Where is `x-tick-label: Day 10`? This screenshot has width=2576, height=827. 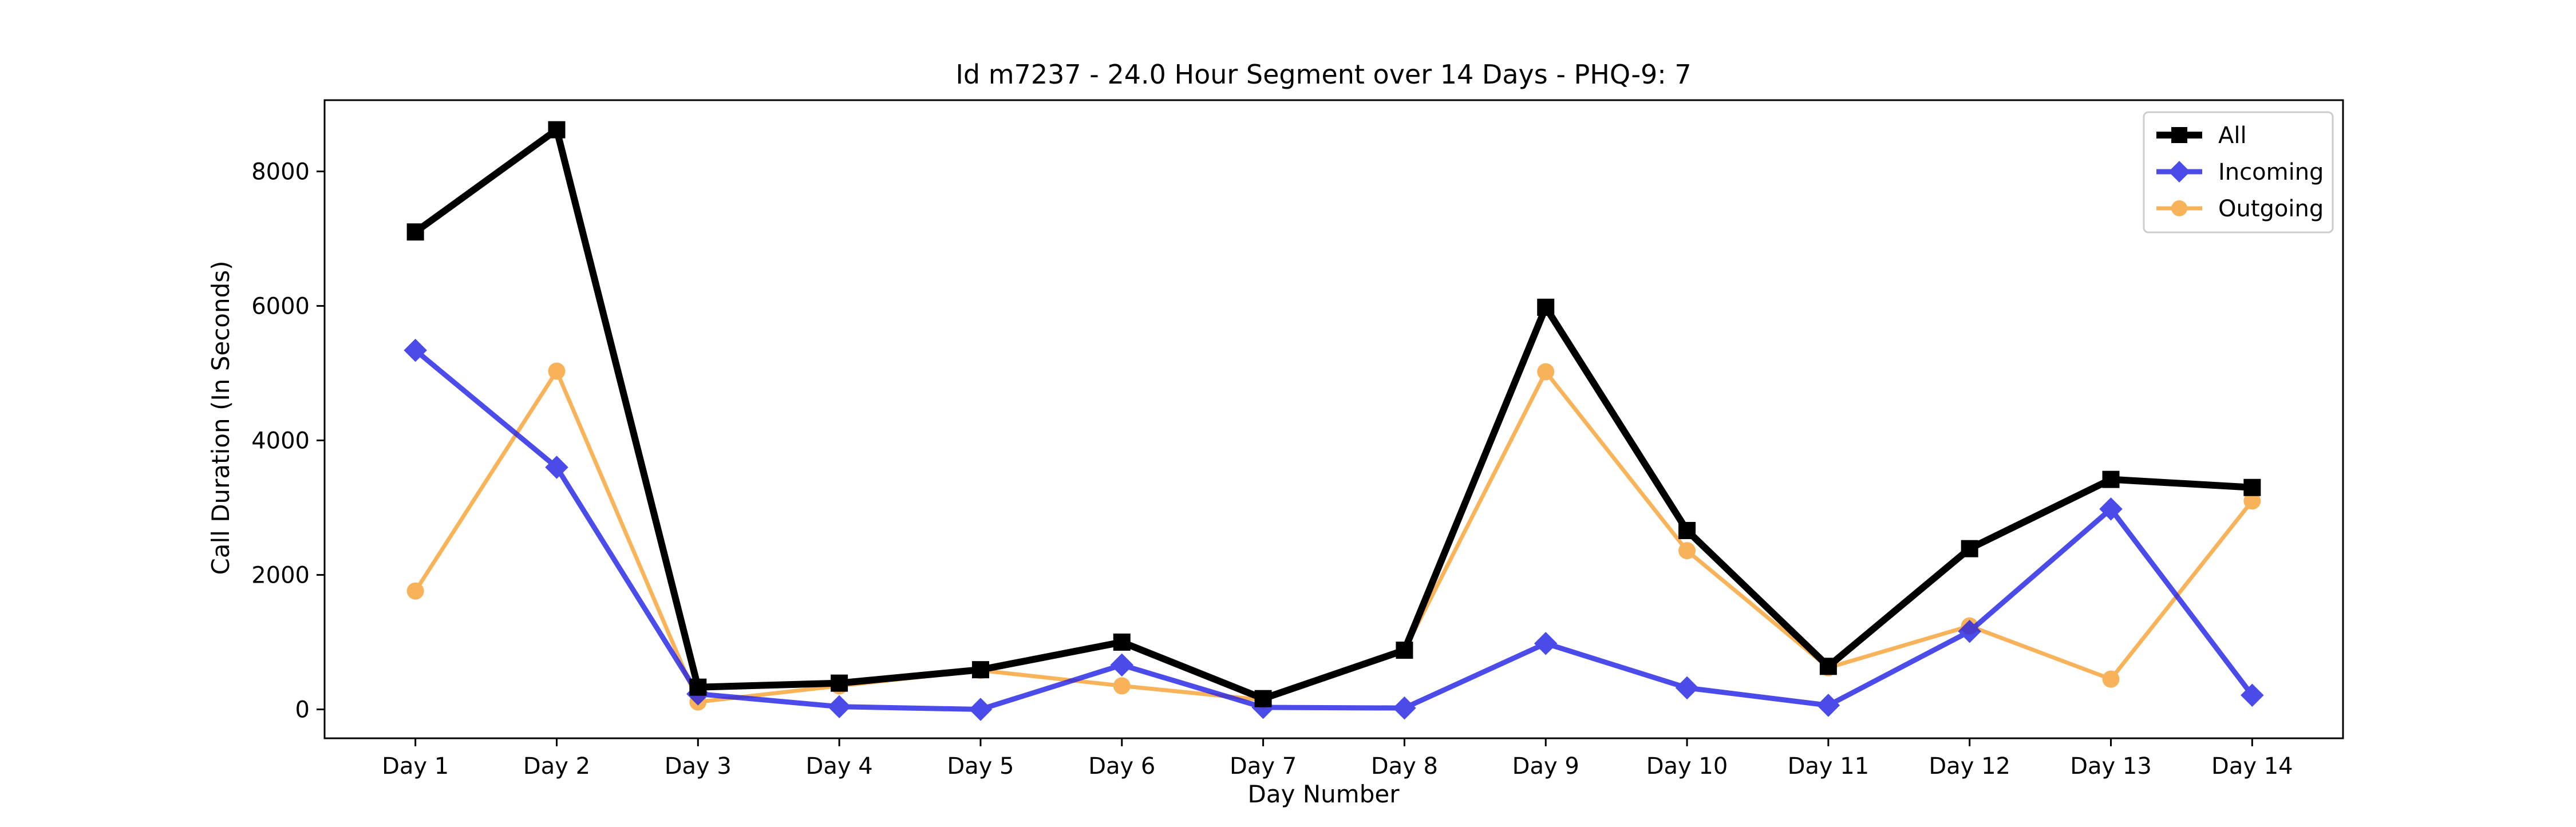 x-tick-label: Day 10 is located at coordinates (1687, 766).